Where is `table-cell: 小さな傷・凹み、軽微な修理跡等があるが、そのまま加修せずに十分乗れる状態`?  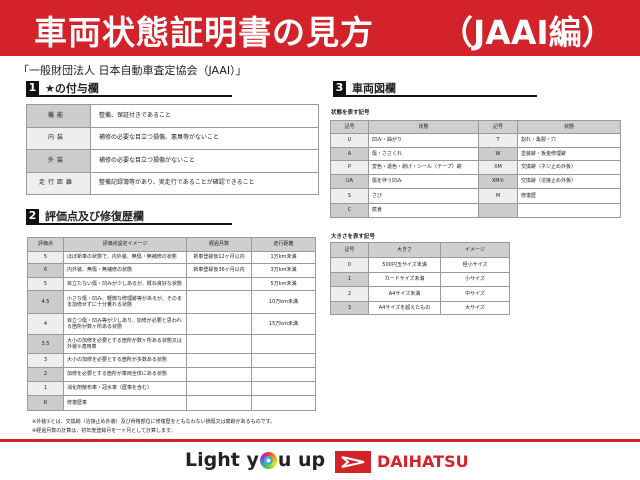 table-cell: 小さな傷・凹み、軽微な修理跡等があるが、そのまま加修せずに十分乗れる状態 is located at coordinates (125, 302).